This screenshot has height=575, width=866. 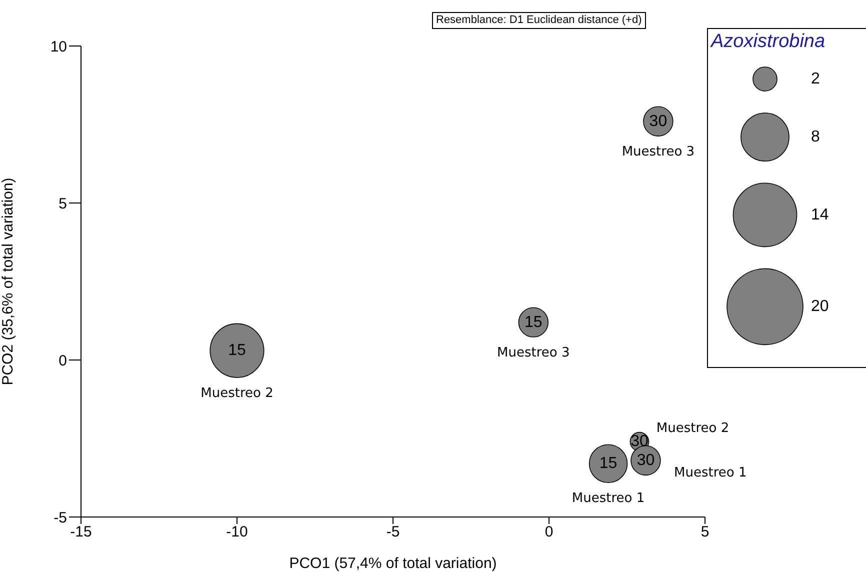 I want to click on x-tick-label: 0, so click(x=549, y=532).